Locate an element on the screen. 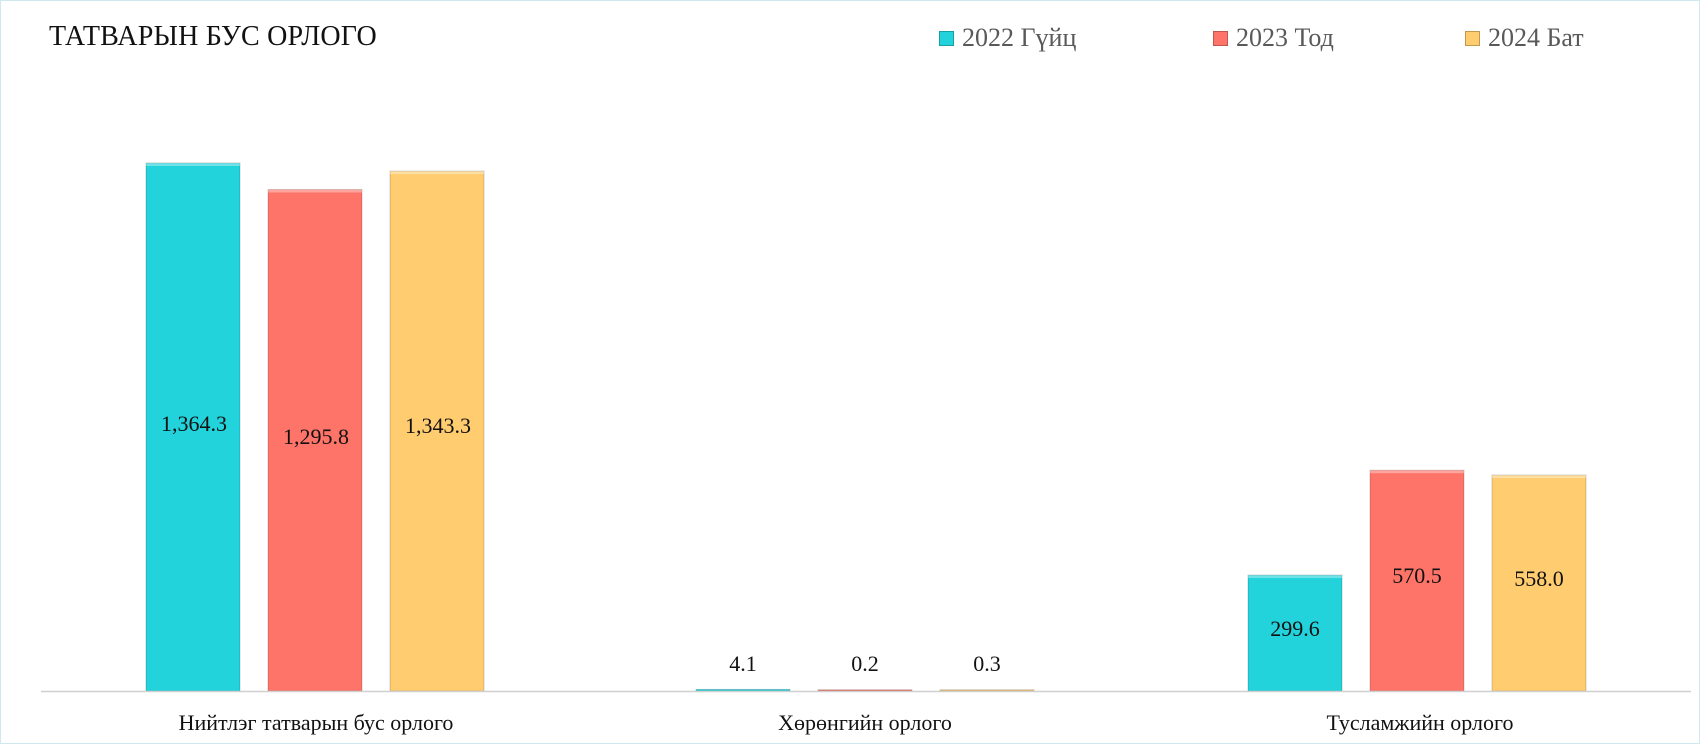  data-label-2022-2: 299.6 is located at coordinates (1295, 628).